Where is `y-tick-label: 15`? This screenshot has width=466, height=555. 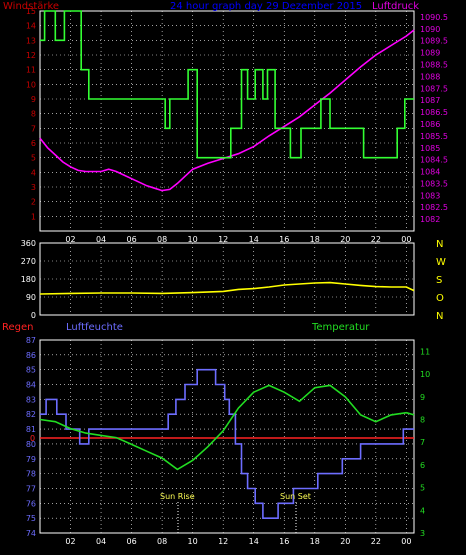
y-tick-label: 15 is located at coordinates (31, 11).